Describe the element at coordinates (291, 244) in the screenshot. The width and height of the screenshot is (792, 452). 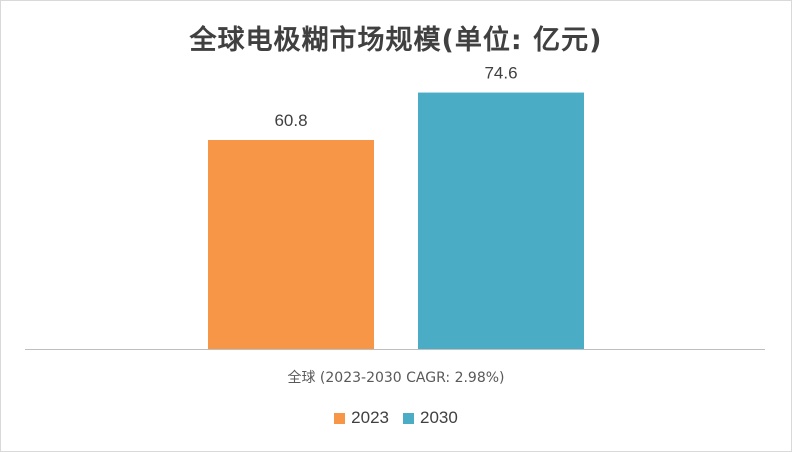
I see `bar-2023` at that location.